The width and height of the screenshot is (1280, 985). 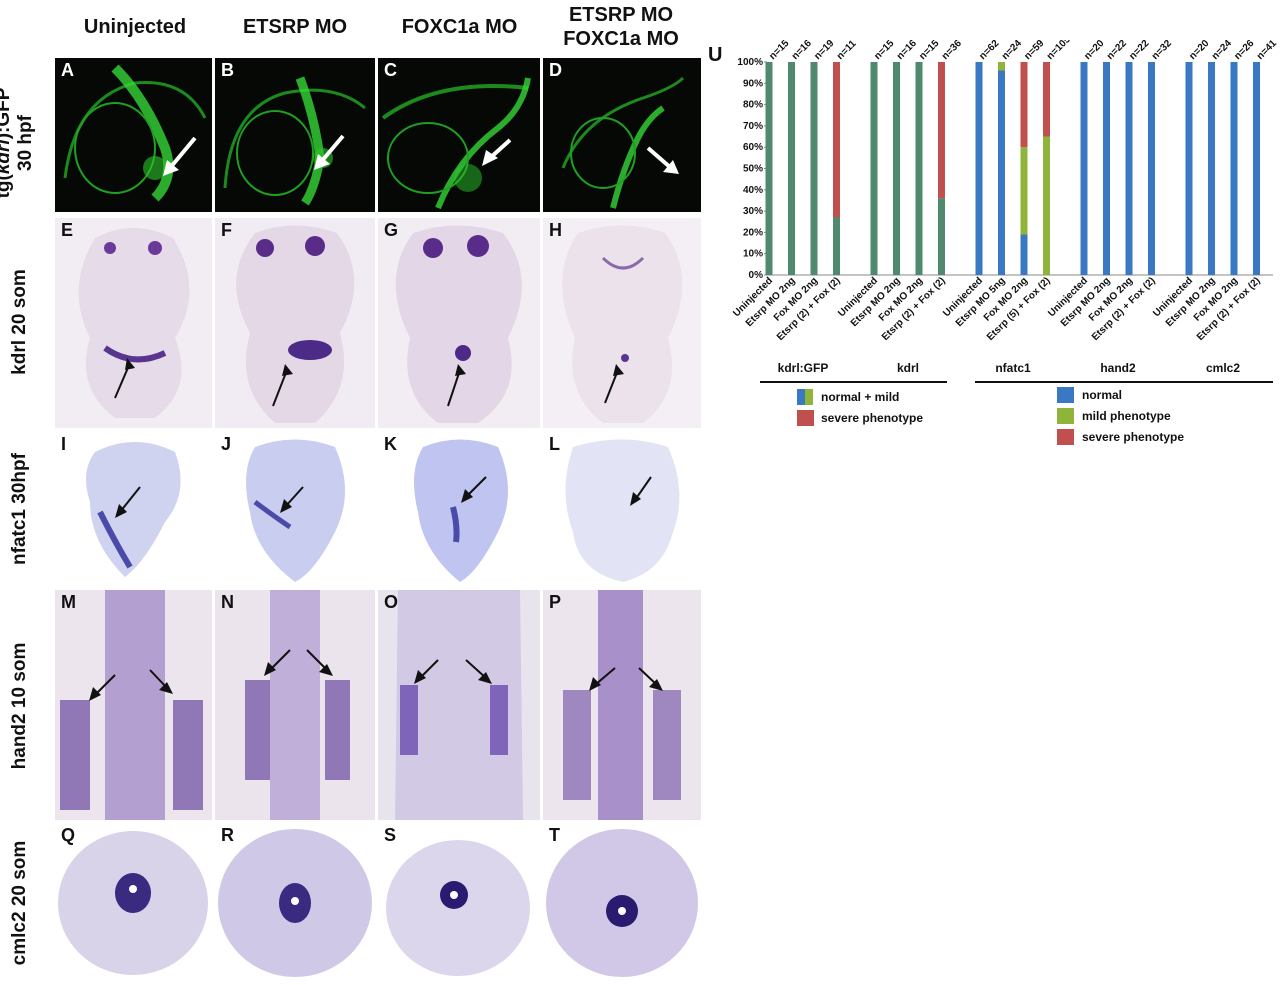 What do you see at coordinates (391, 602) in the screenshot?
I see `panel-letter: O` at bounding box center [391, 602].